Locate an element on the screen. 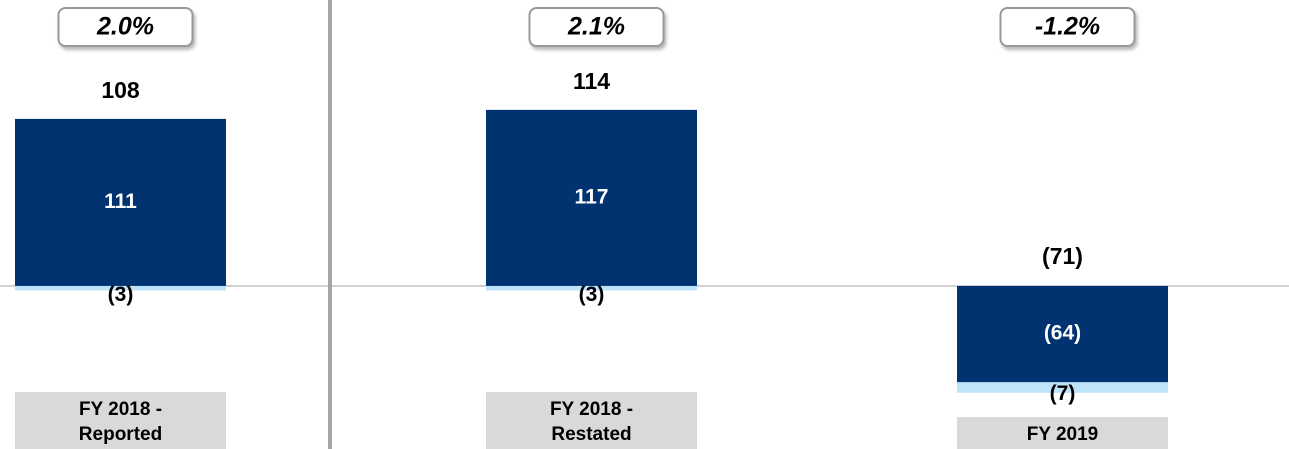  segment-label: 111 is located at coordinates (120, 201).